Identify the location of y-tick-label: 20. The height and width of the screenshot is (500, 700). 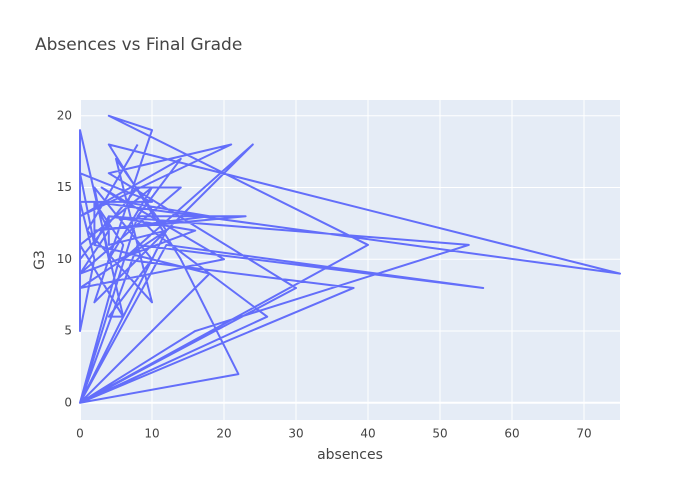
(64, 115).